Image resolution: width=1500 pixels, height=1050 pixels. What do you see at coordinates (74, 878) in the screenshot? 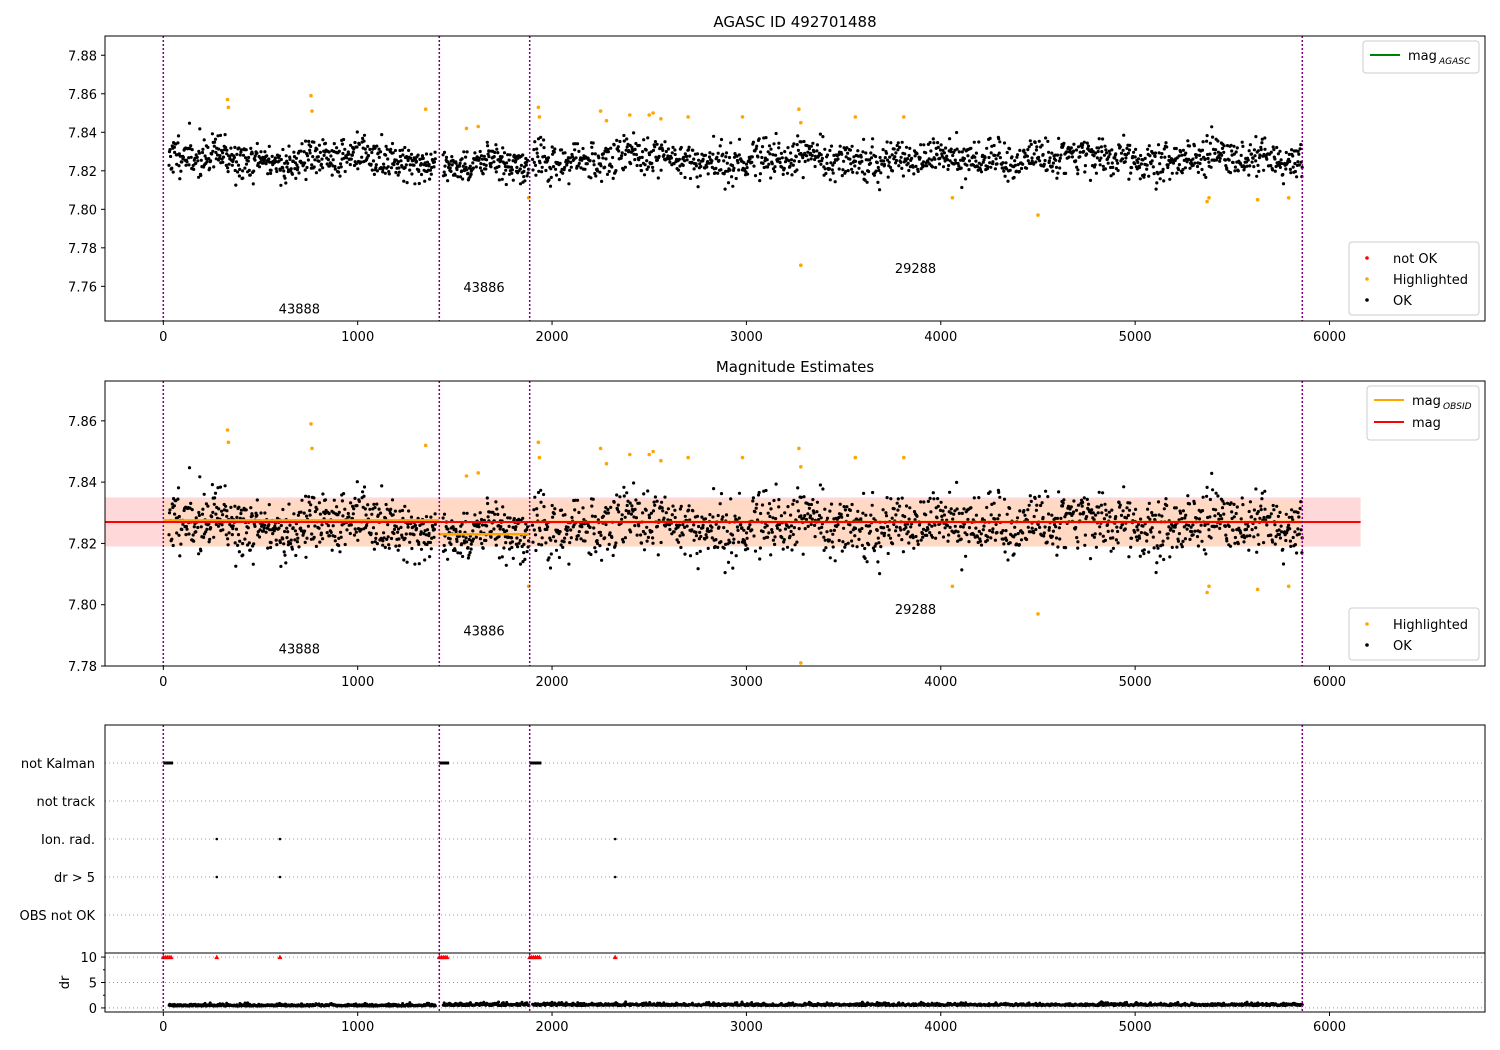
I see `flag-row-label: dr > 5` at bounding box center [74, 878].